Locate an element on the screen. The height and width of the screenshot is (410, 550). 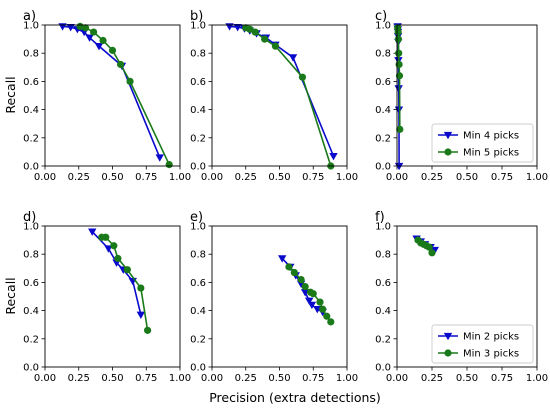
panel-b: 0.00 0.25 0.50 0.75 1.00 0.0 0.2 0.4 0.6 0.8 1.0b) is located at coordinates (274, 96).